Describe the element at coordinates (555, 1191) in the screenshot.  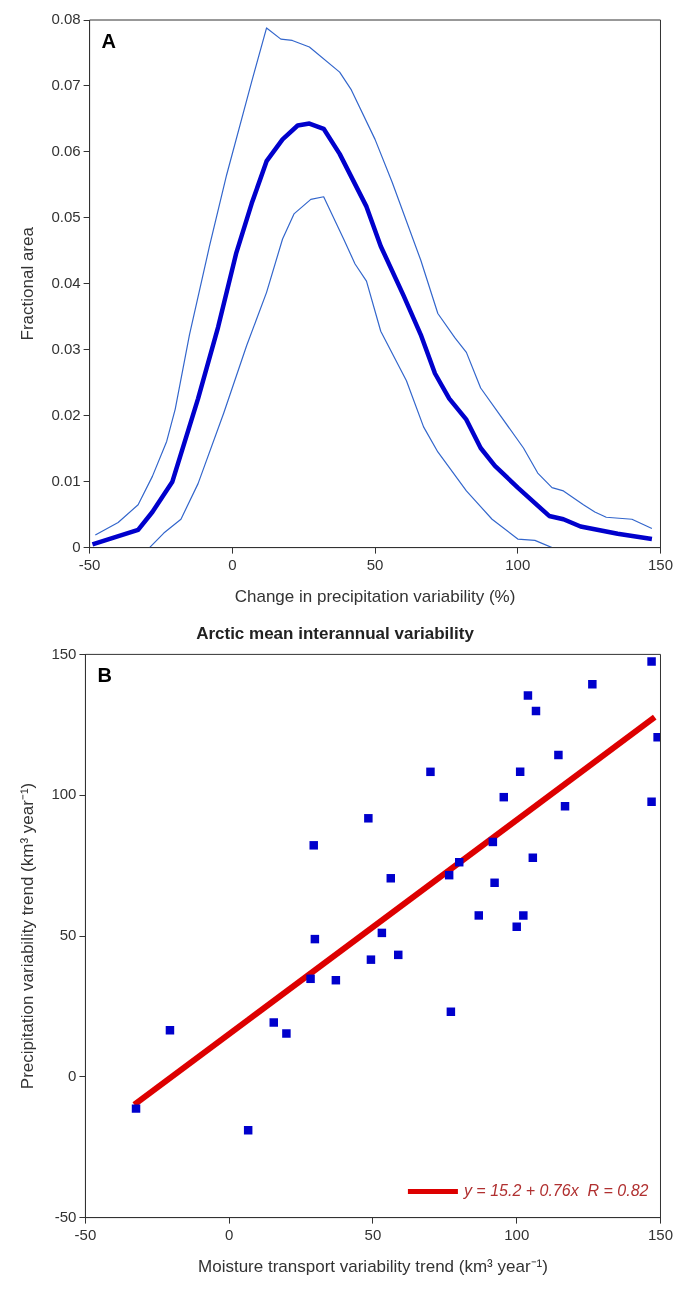
I see `legend-label: y = 15.2 + 0.76x R = 0.82` at that location.